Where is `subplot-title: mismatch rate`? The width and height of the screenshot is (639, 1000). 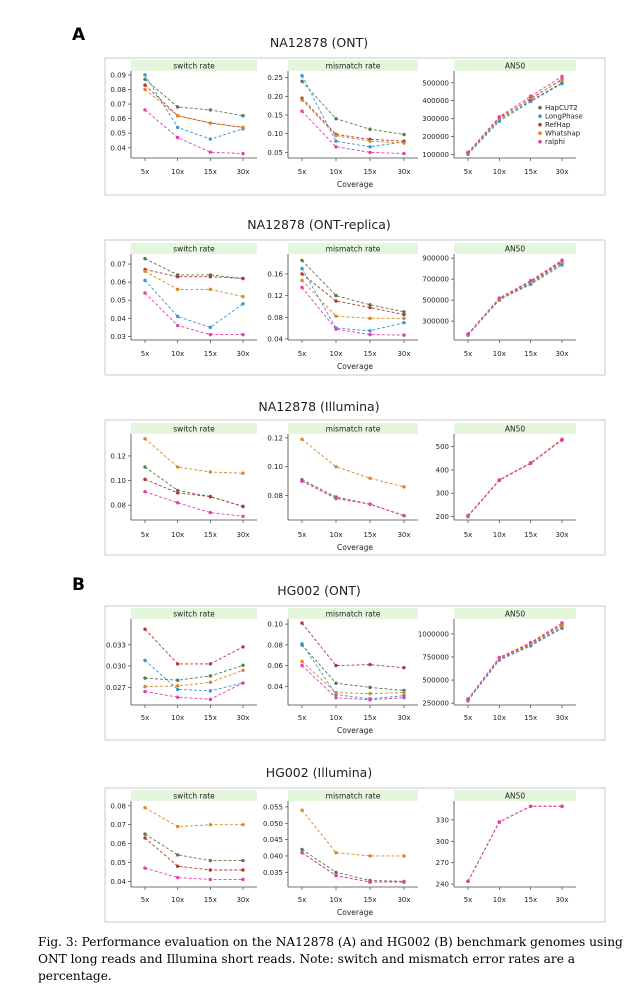
subplot-title: mismatch rate is located at coordinates (353, 614).